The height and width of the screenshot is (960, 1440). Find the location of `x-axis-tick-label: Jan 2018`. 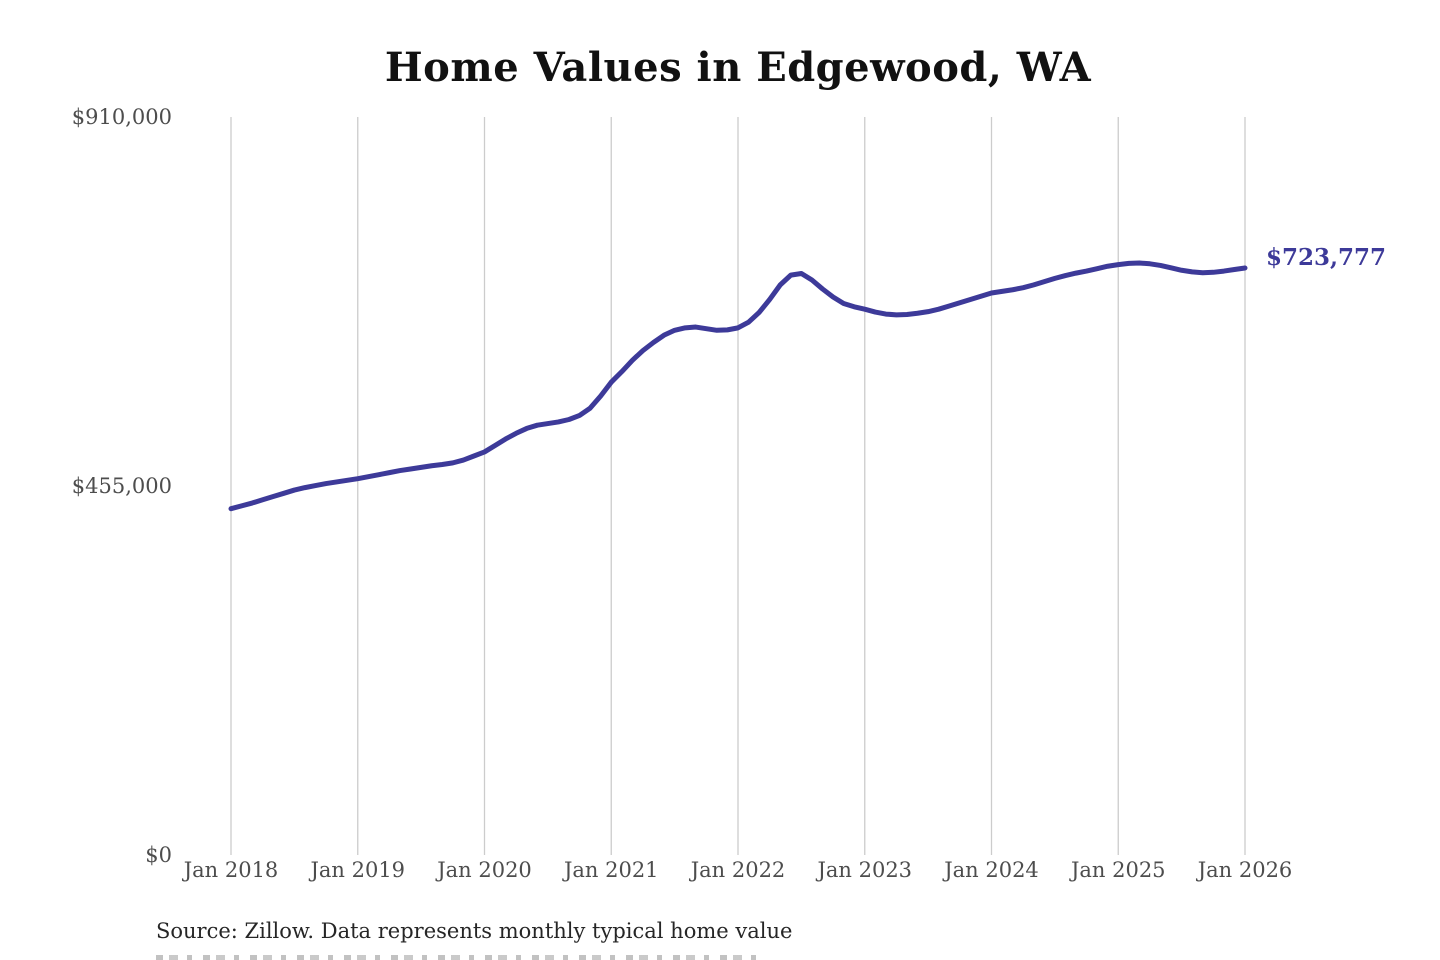

x-axis-tick-label: Jan 2018 is located at coordinates (231, 870).